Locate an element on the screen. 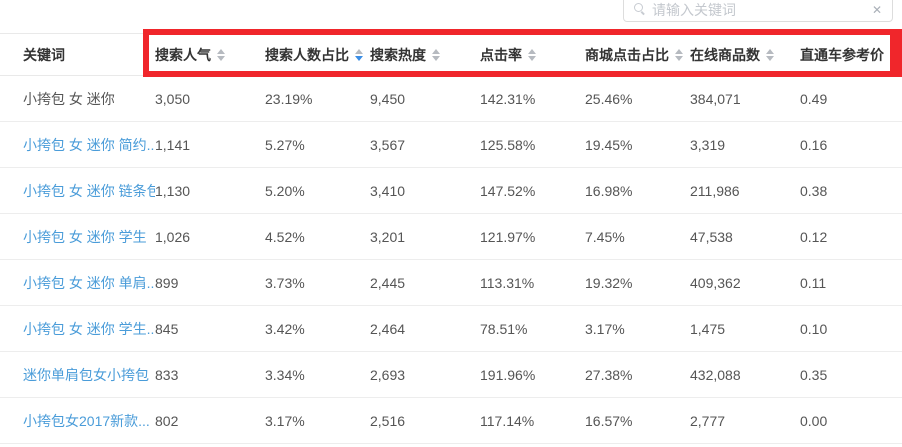 Image resolution: width=902 pixels, height=447 pixels. cell-online-products: 432,088 is located at coordinates (715, 374).